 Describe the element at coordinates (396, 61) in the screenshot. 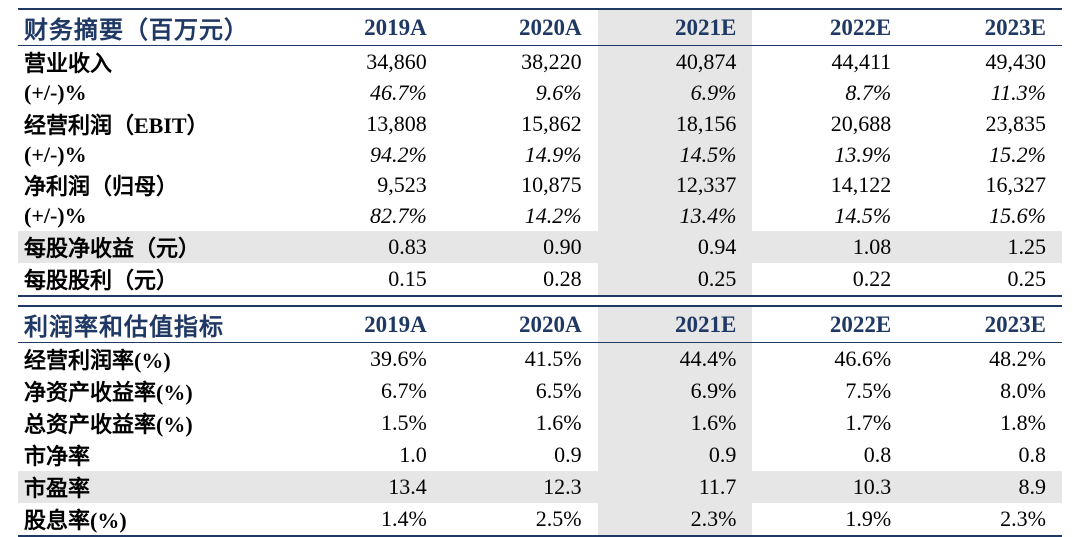

I see `table-cell: 34,860` at that location.